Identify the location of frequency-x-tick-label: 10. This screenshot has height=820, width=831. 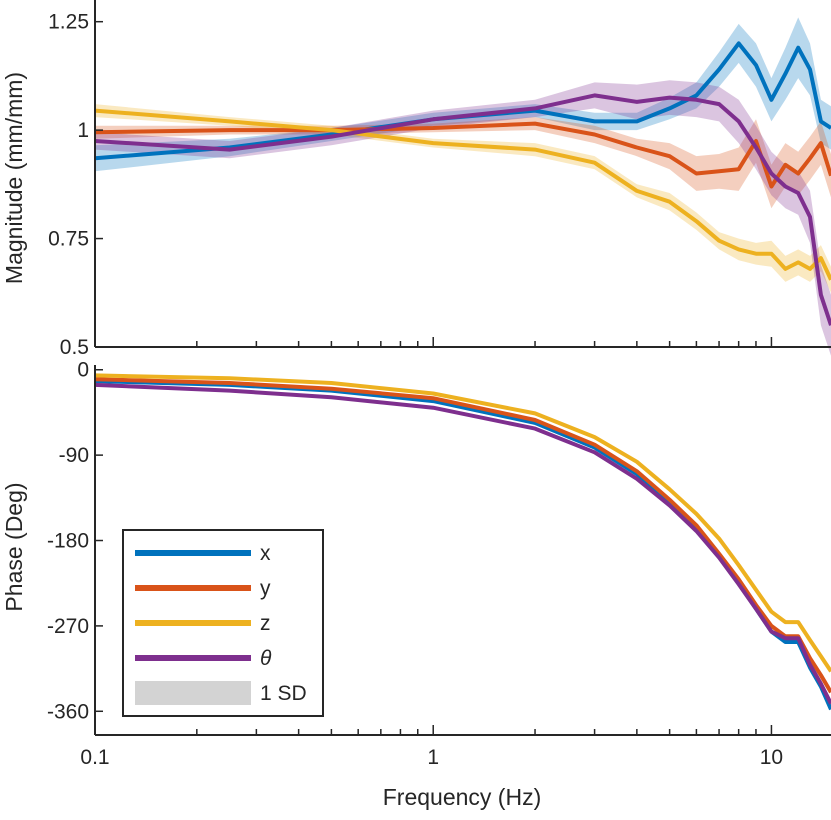
(771, 757).